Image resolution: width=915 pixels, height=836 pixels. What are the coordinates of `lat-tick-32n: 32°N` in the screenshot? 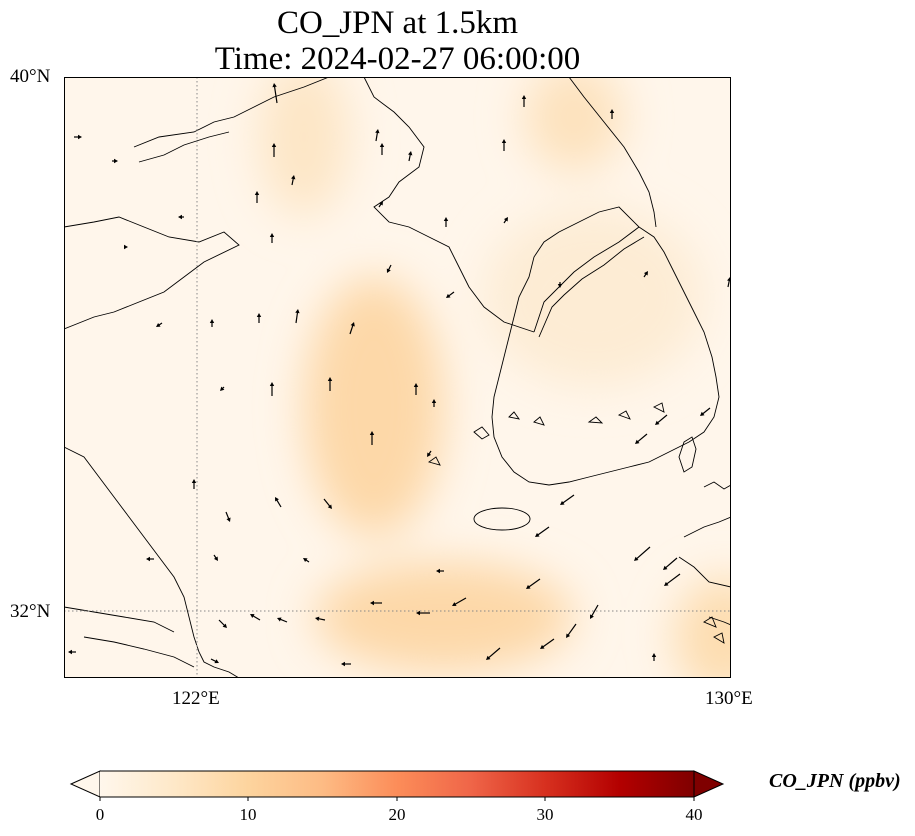 It's located at (30, 612).